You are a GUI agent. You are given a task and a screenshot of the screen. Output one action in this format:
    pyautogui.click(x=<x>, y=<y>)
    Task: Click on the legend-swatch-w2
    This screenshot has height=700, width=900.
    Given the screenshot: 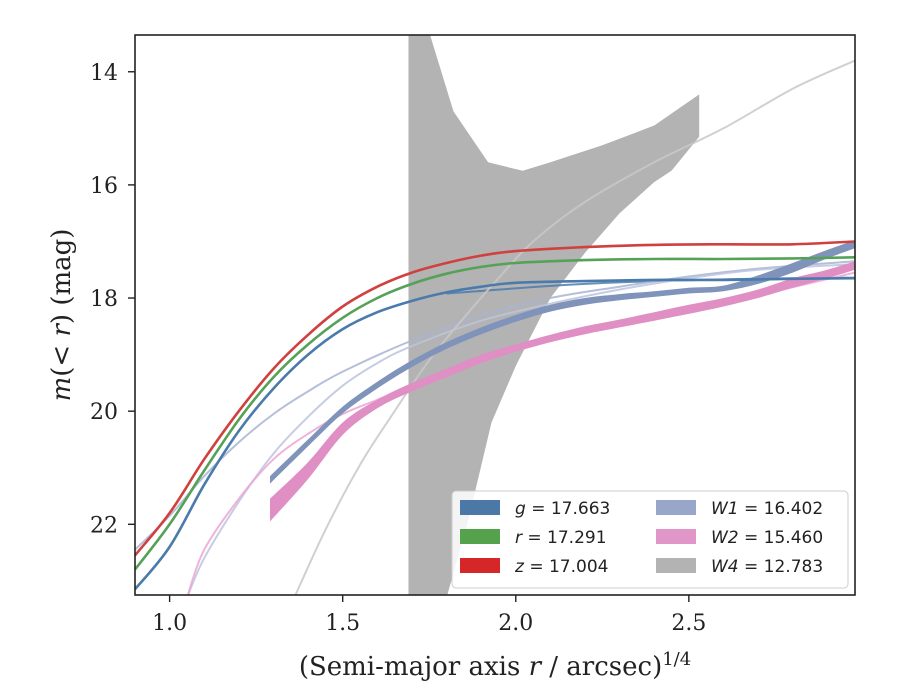 What is the action you would take?
    pyautogui.click(x=676, y=536)
    